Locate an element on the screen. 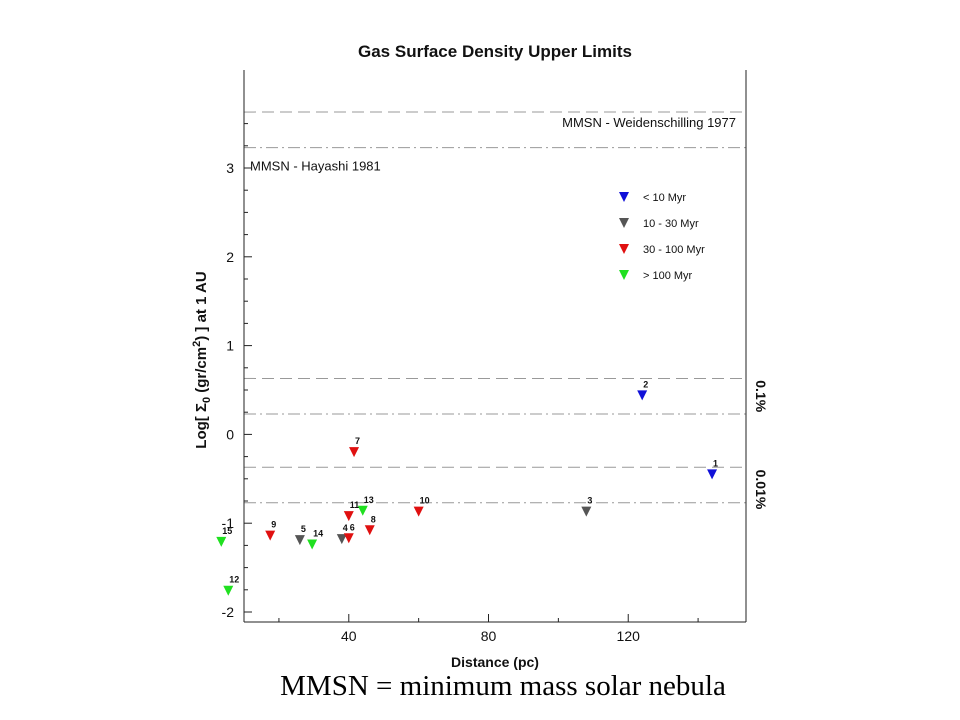 The image size is (960, 720). legend-label: 30 - 100 Myr is located at coordinates (674, 250).